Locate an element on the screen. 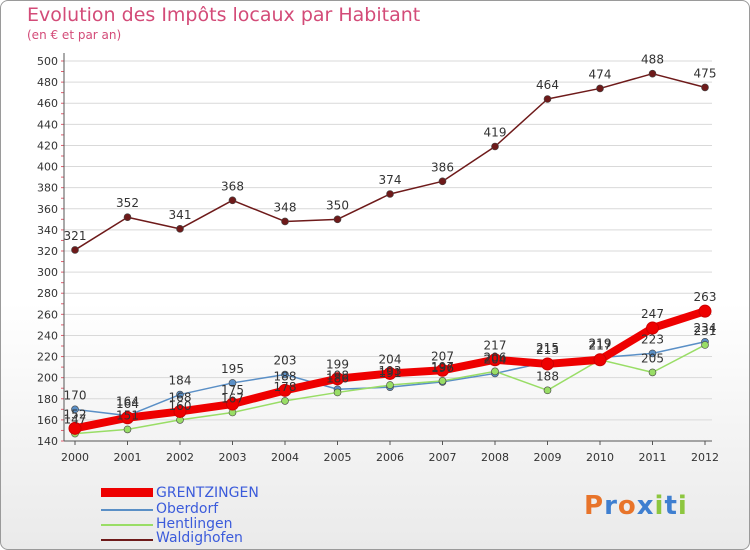 This screenshot has height=550, width=750. data-label: 419 is located at coordinates (495, 133).